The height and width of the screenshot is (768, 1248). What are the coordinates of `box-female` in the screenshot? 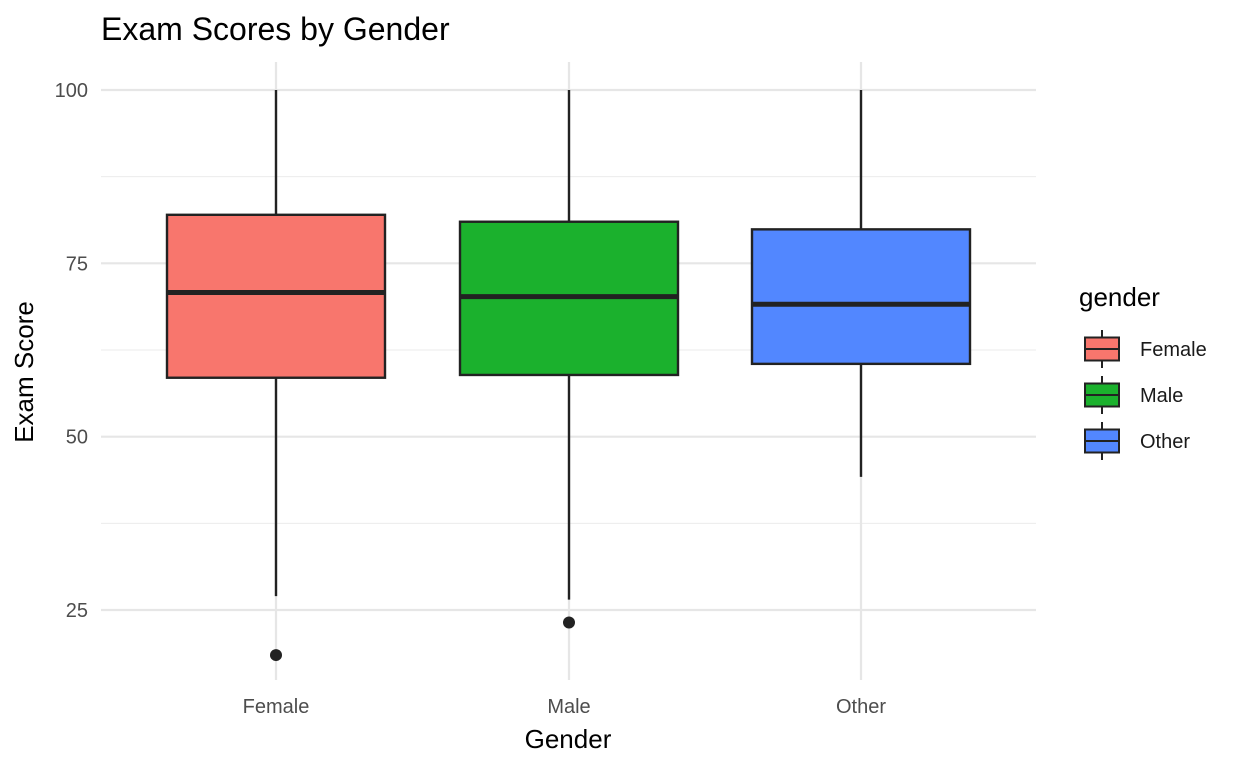 It's located at (276, 376).